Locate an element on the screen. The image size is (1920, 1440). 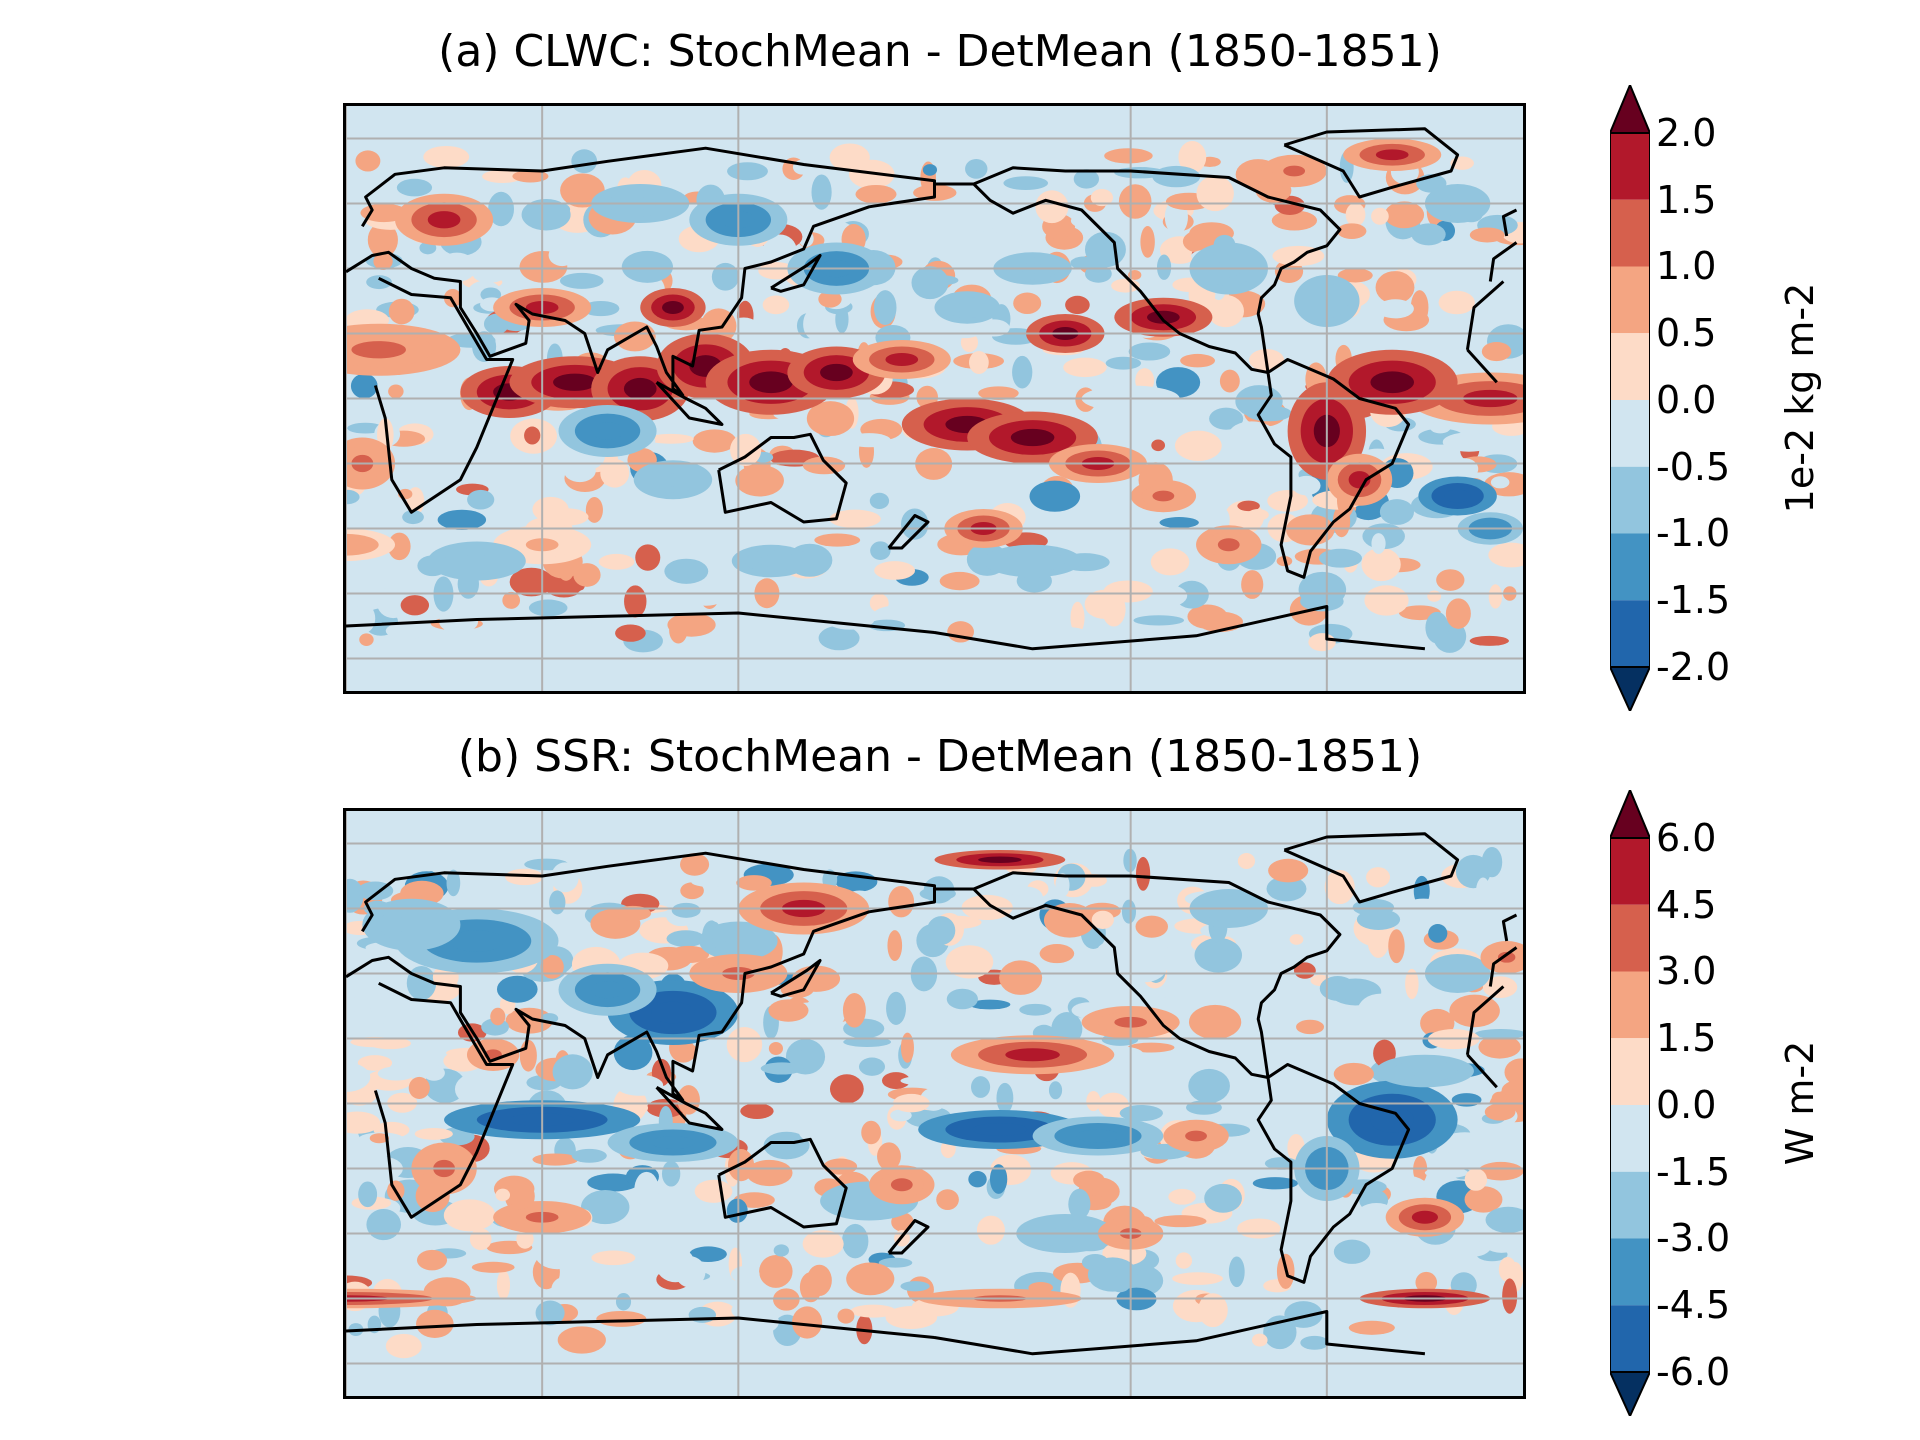
panel-a-tick: 1.5 is located at coordinates (1686, 200).